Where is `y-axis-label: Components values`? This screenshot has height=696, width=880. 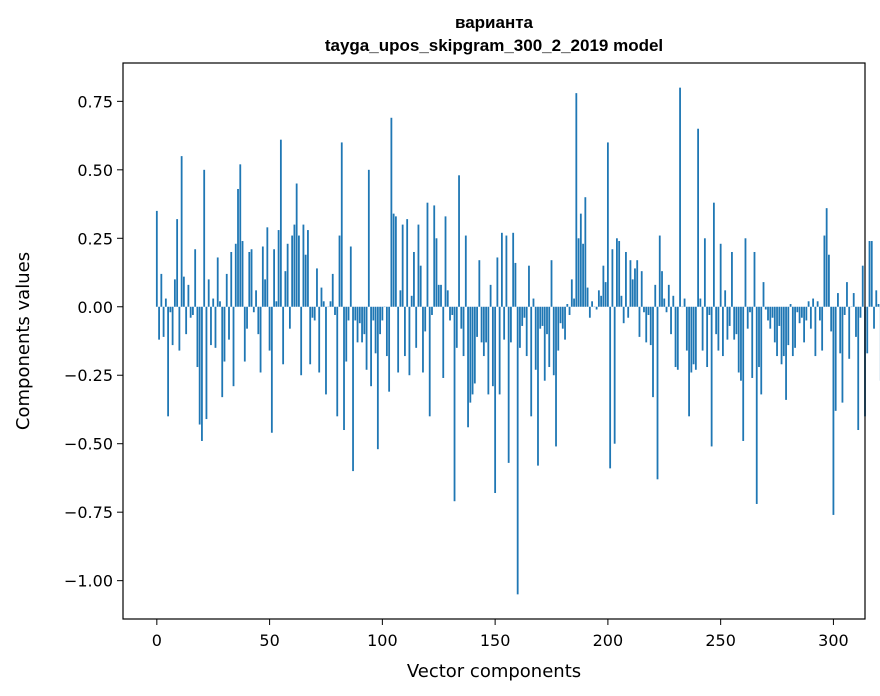
y-axis-label: Components values is located at coordinates (23, 341).